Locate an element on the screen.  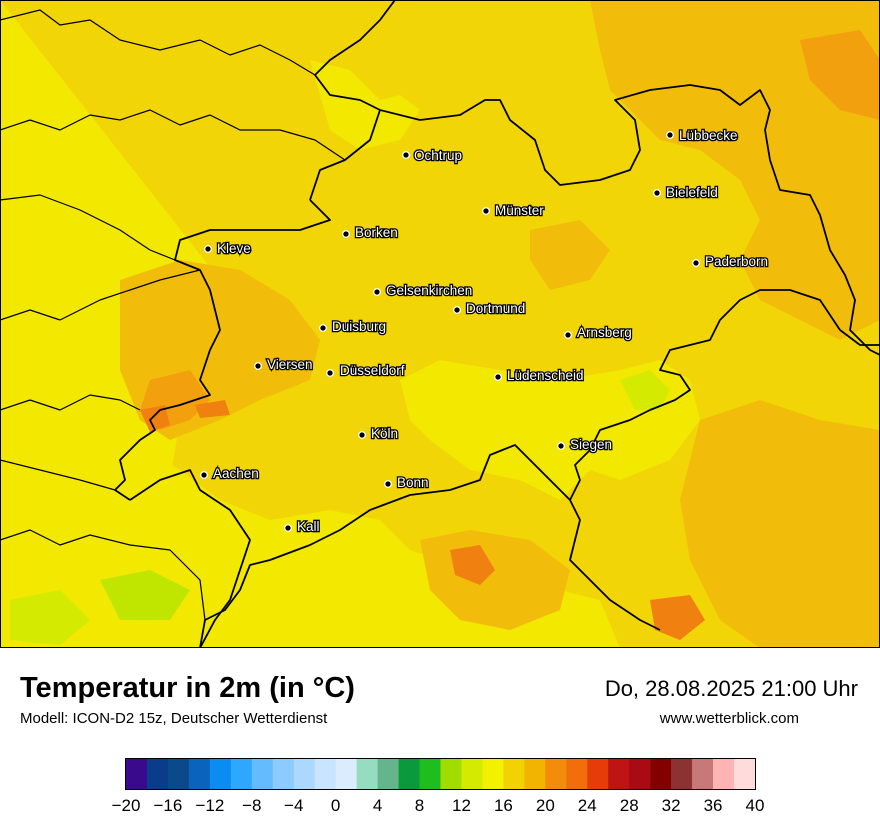
city-duisburg: Duisburg is located at coordinates (353, 326).